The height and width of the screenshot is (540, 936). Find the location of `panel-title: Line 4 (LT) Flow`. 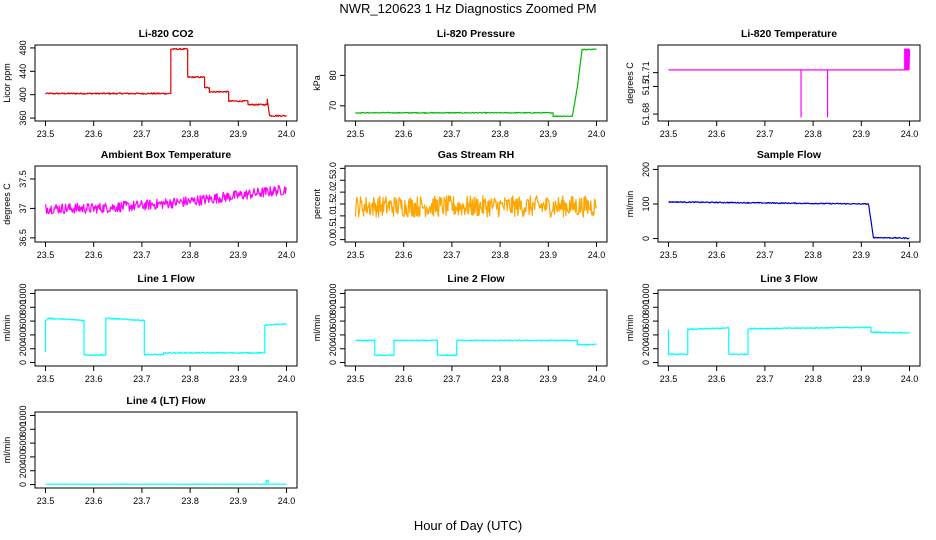

panel-title: Line 4 (LT) Flow is located at coordinates (166, 401).